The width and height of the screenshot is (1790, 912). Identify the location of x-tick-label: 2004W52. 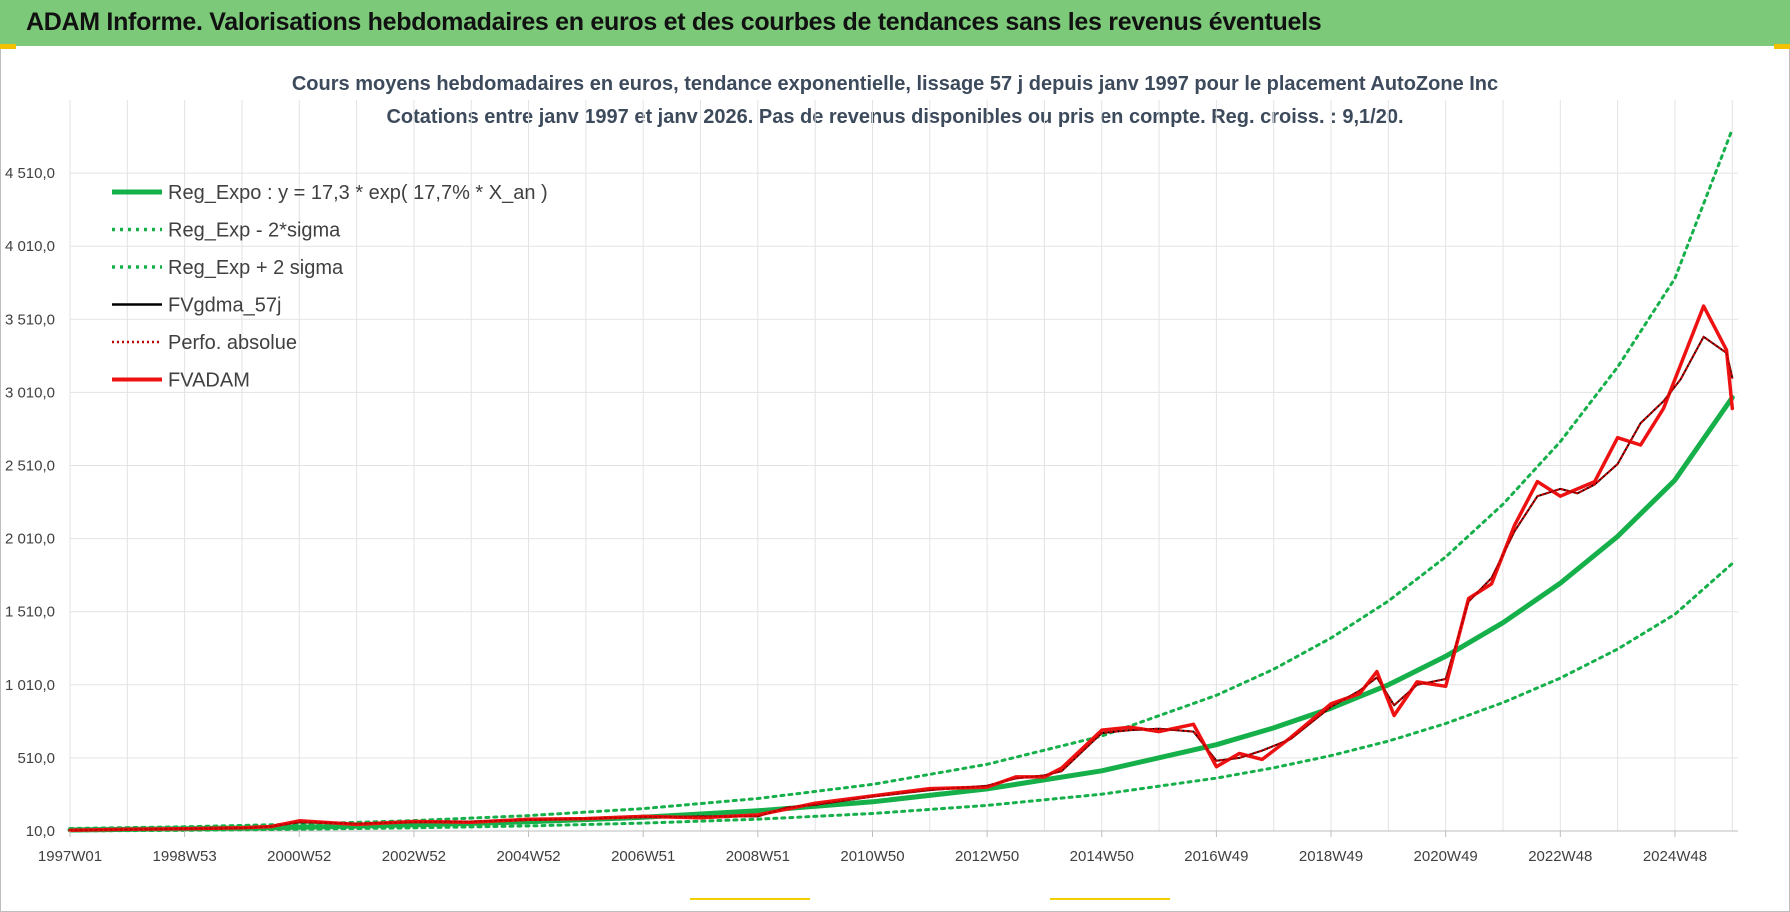
(528, 856).